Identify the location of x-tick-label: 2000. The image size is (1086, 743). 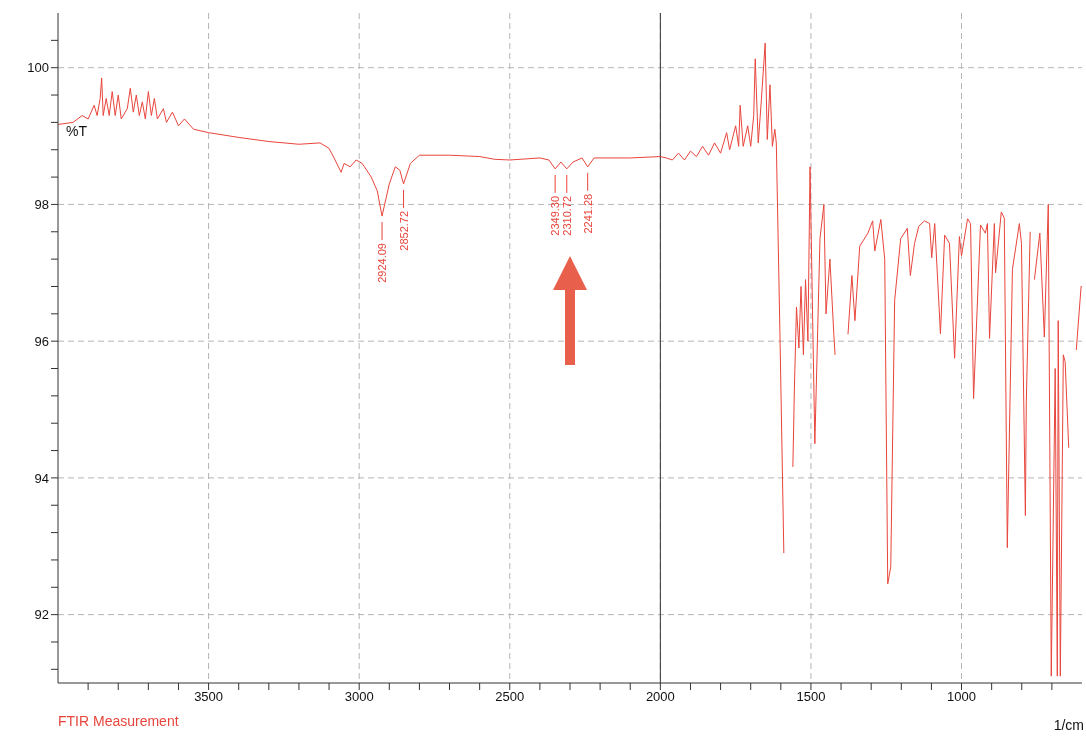
(660, 697).